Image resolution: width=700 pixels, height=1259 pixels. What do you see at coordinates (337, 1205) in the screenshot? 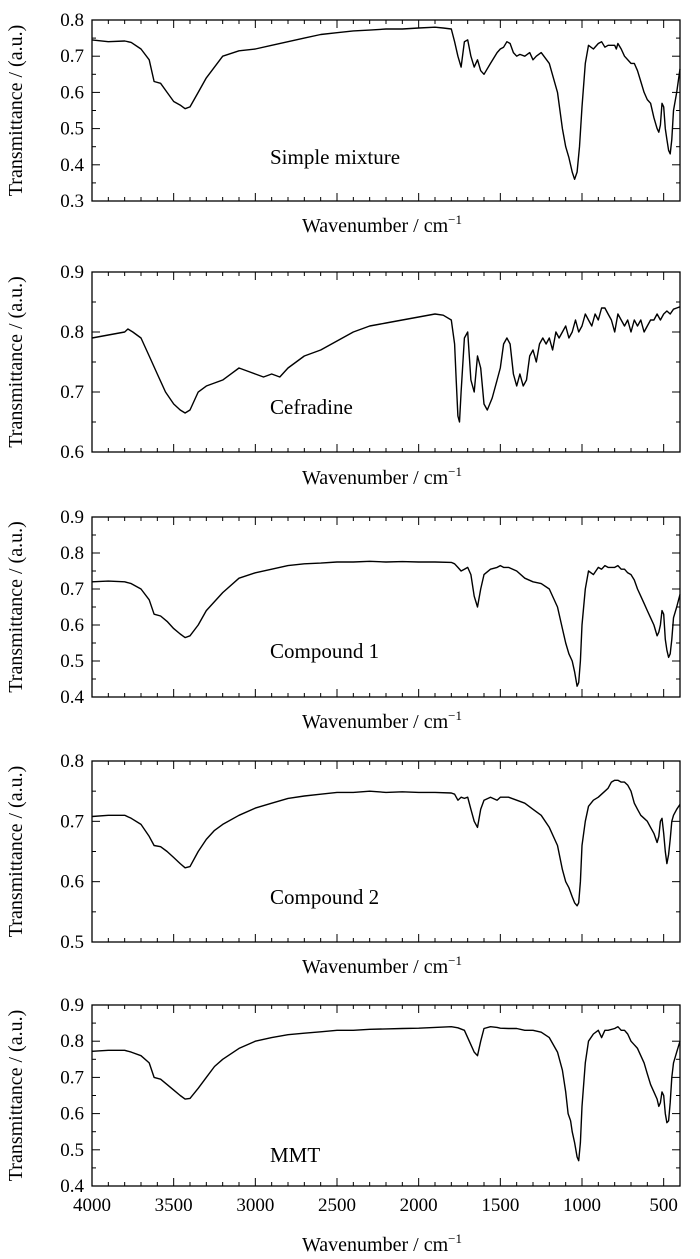
I see `x-tick-label: 2500` at bounding box center [337, 1205].